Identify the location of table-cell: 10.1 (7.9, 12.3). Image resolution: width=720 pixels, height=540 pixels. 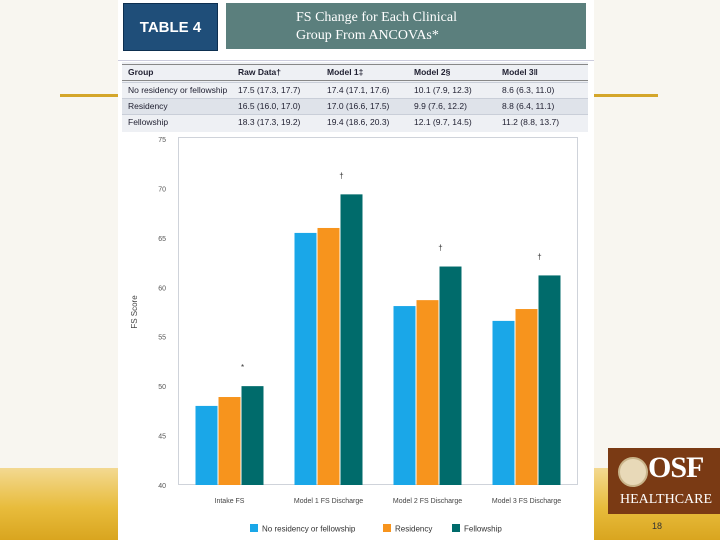
(443, 90).